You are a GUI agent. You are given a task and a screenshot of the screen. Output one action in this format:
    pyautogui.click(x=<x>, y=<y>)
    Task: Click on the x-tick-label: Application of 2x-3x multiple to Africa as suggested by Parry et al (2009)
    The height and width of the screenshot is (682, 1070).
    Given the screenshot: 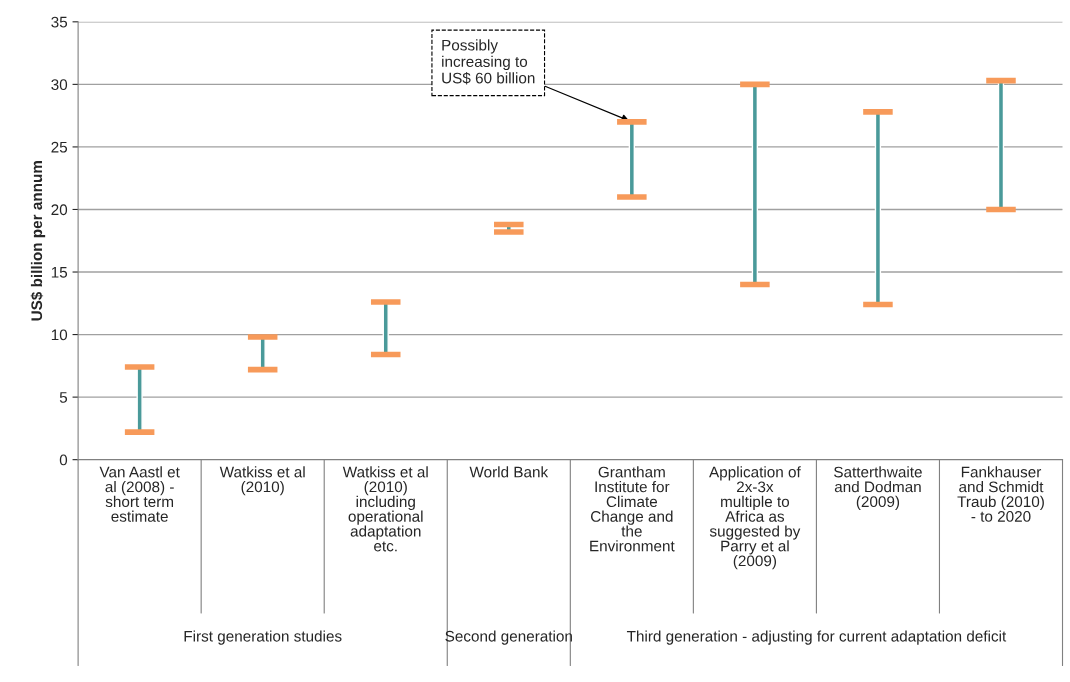 What is the action you would take?
    pyautogui.click(x=755, y=518)
    